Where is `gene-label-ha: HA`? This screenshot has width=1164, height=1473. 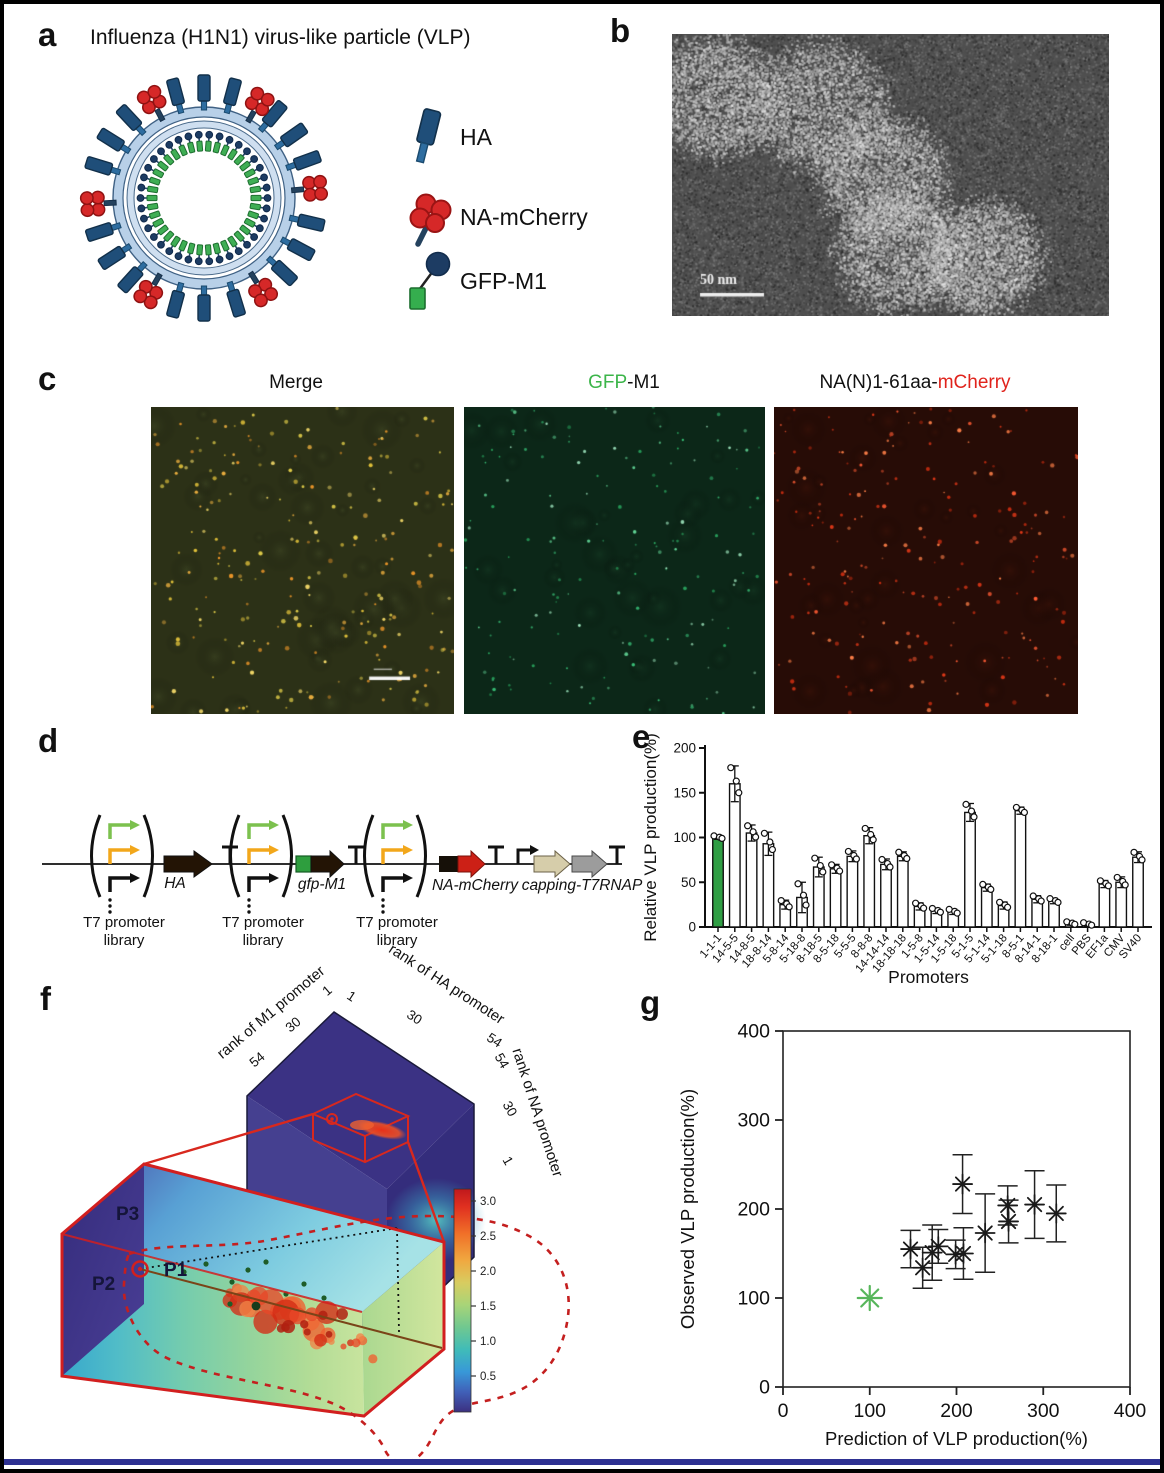 gene-label-ha: HA is located at coordinates (175, 883).